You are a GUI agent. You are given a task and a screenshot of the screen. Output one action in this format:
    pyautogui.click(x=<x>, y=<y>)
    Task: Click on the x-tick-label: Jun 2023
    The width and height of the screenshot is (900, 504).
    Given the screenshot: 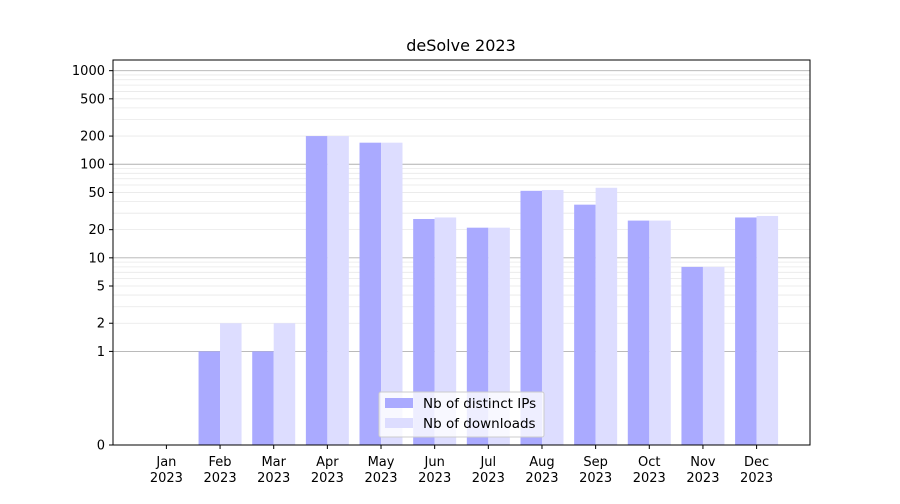 What is the action you would take?
    pyautogui.click(x=434, y=470)
    